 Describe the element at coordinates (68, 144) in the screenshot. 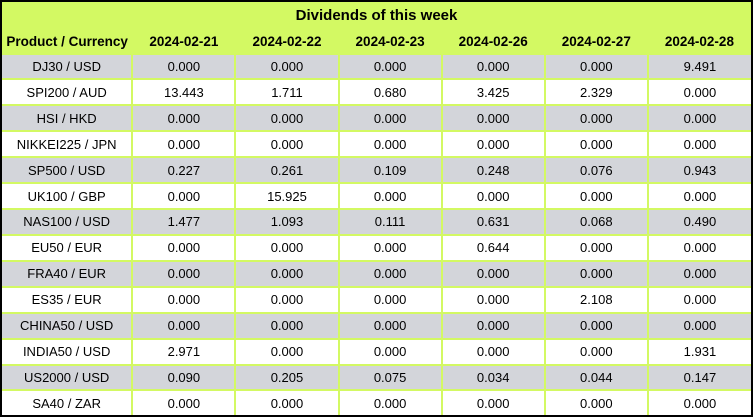

I see `product-cell: NIKKEI225 / JPN` at that location.